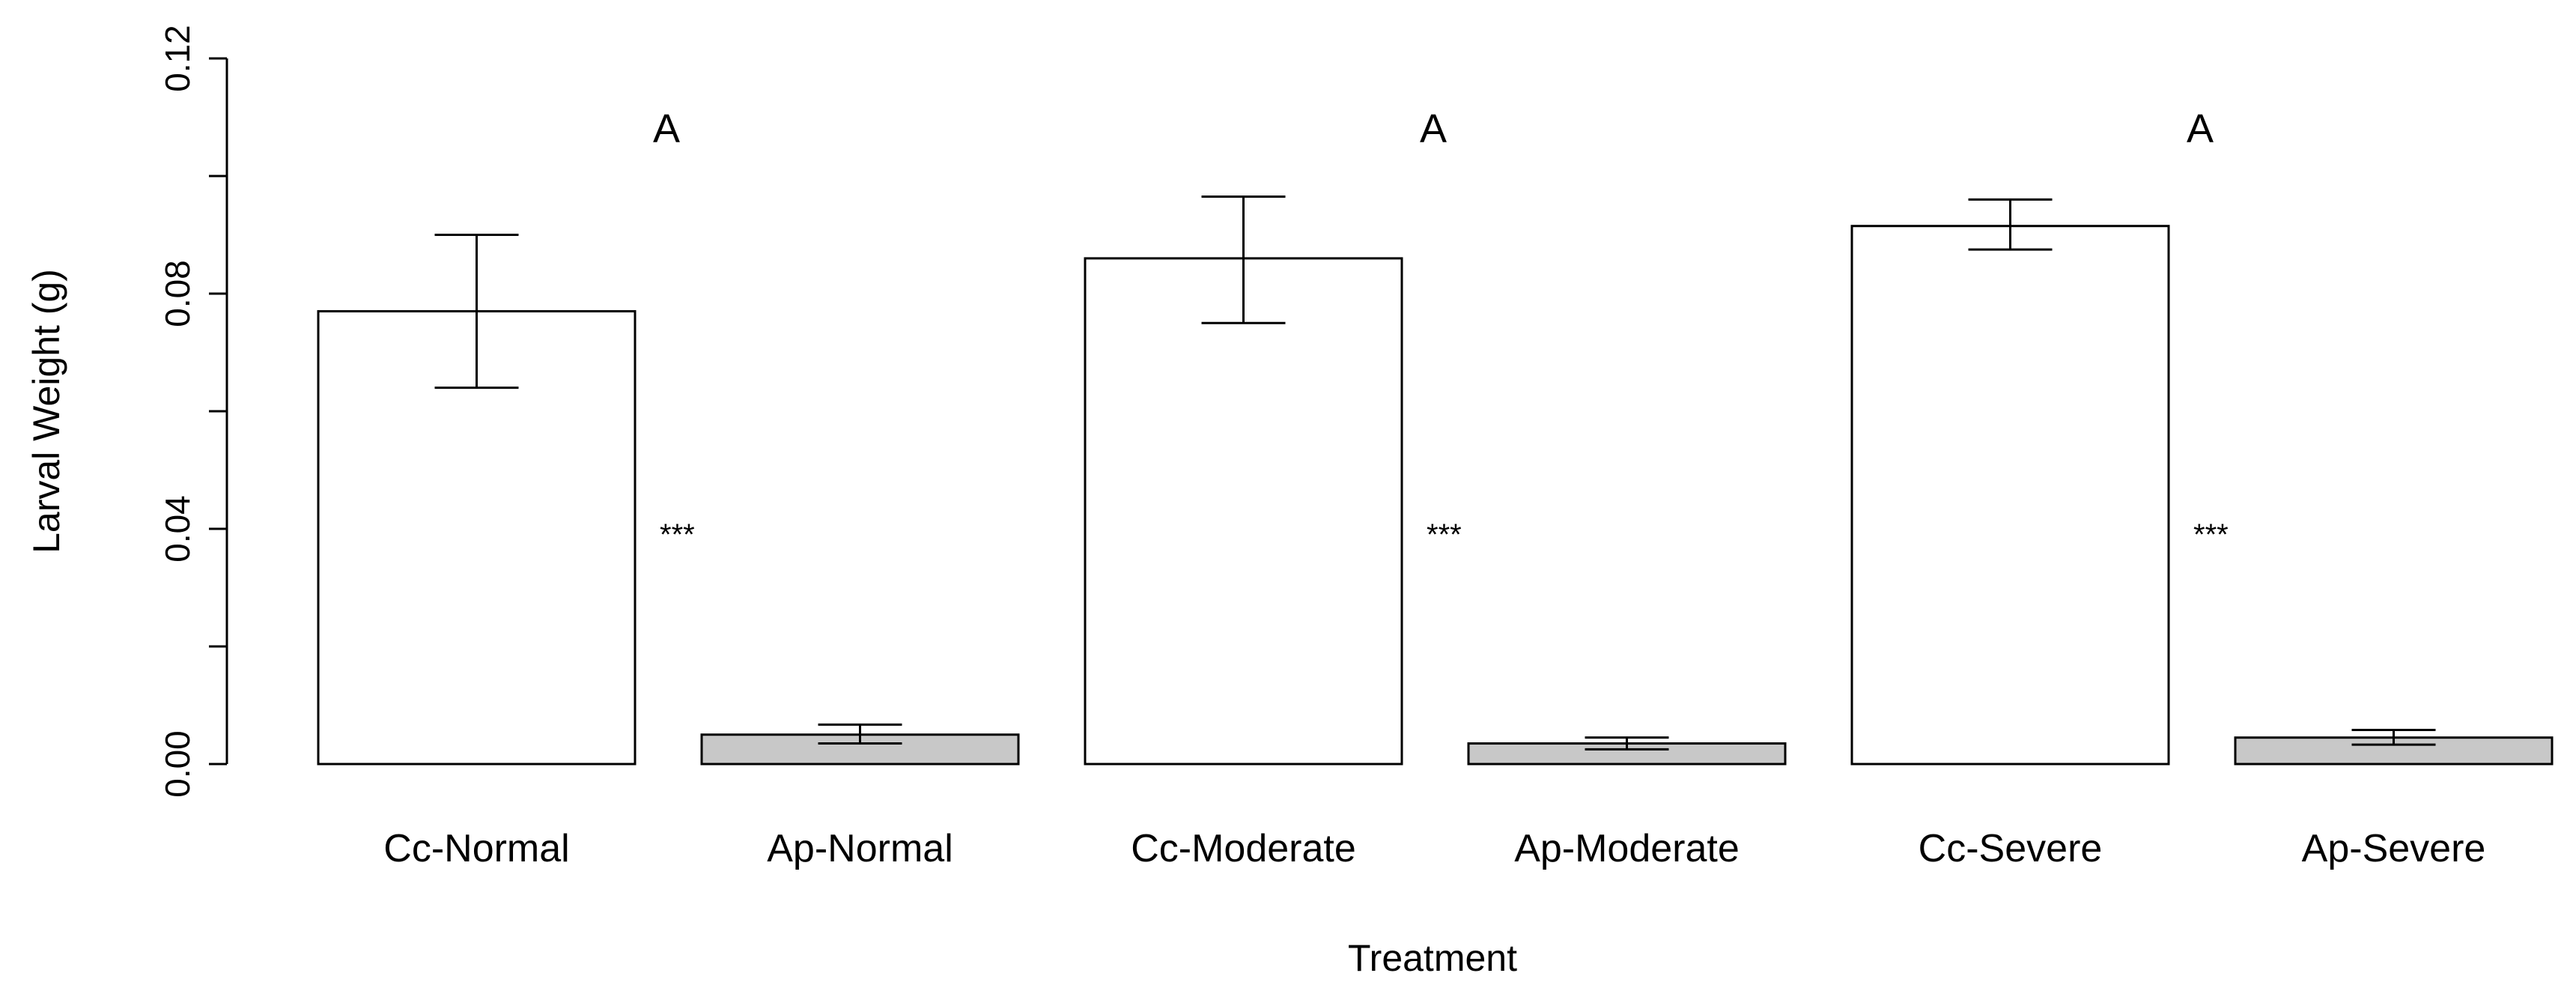  What do you see at coordinates (476, 848) in the screenshot?
I see `x-tick-label: Cc-Normal` at bounding box center [476, 848].